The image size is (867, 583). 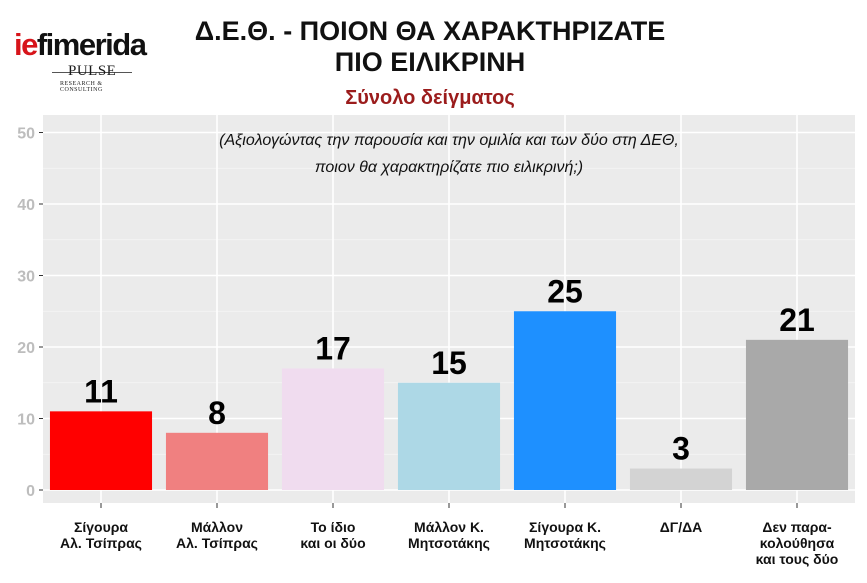 I want to click on logo-divider, so click(x=92, y=72).